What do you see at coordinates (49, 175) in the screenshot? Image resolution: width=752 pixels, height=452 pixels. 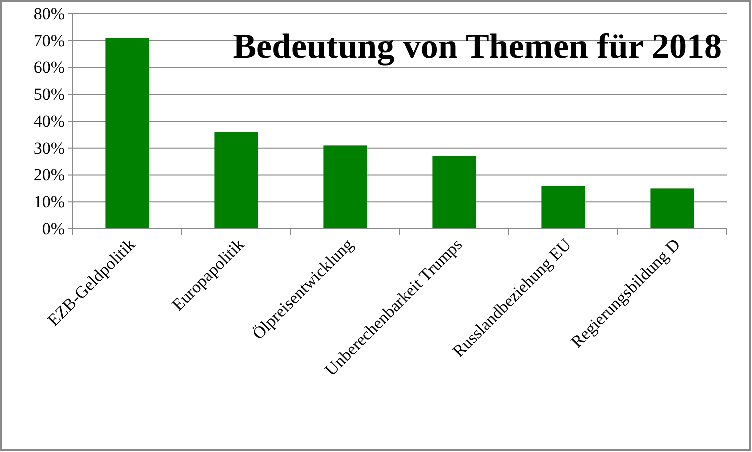 I see `y-tick-label: 20%` at bounding box center [49, 175].